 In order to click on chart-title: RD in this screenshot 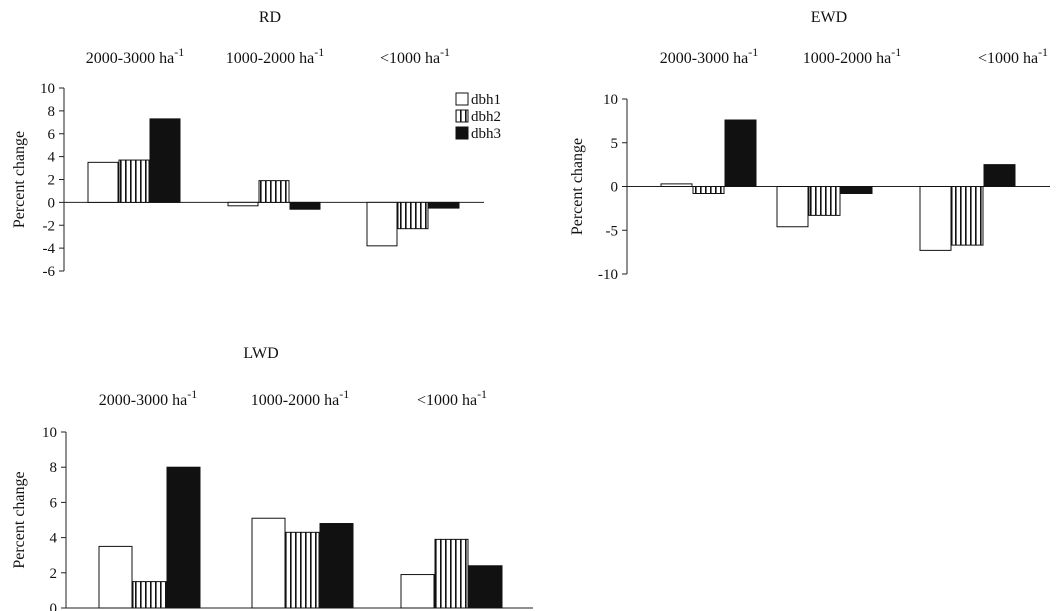, I will do `click(270, 17)`.